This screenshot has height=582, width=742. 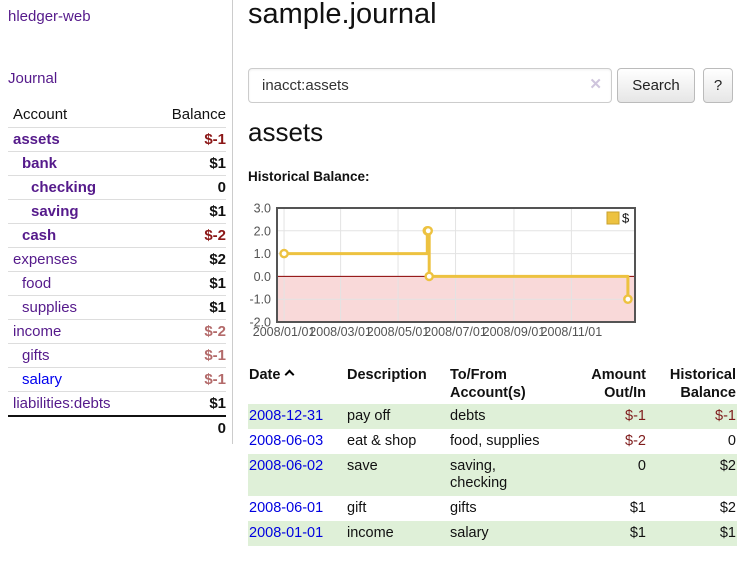 I want to click on account-row: cash $-2, so click(x=117, y=235).